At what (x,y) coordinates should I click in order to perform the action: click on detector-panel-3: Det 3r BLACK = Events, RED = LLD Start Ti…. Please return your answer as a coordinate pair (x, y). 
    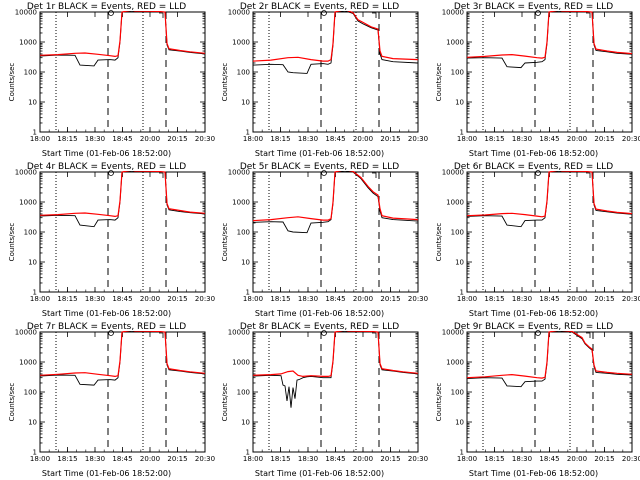
    Looking at the image, I should click on (533, 80).